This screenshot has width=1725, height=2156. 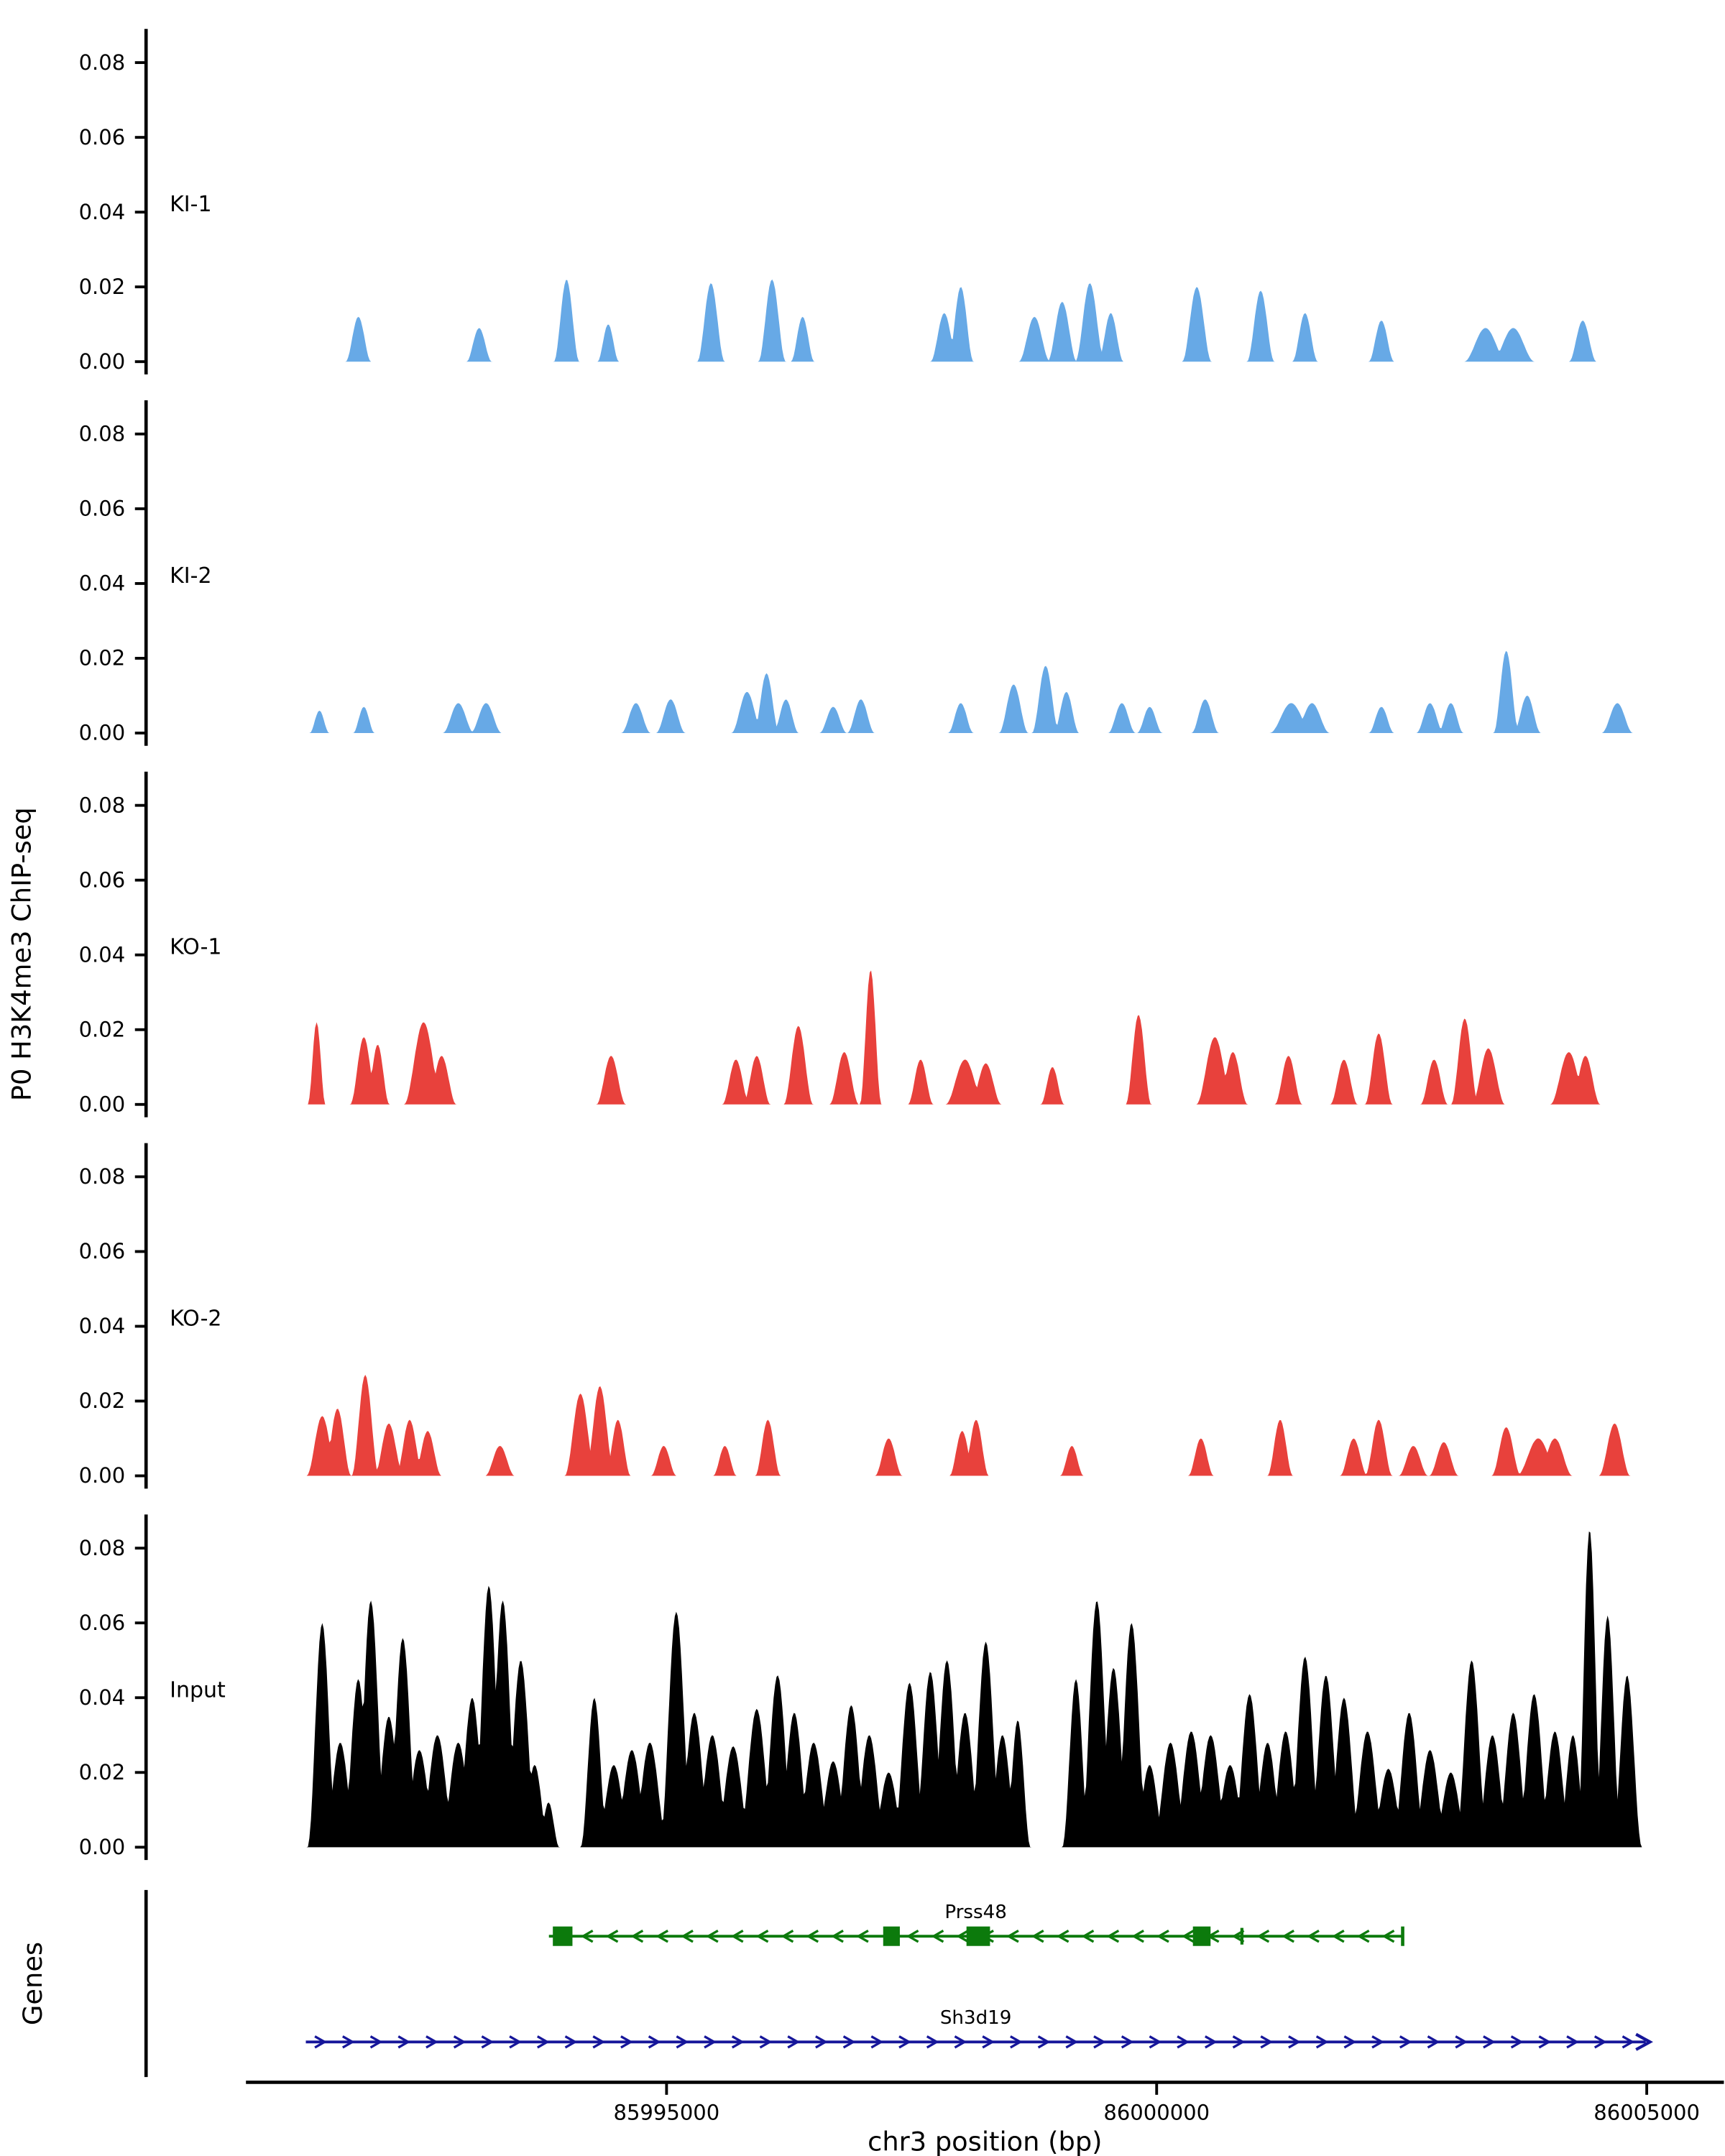 I want to click on track-KO-1-label: KO-1, so click(x=195, y=947).